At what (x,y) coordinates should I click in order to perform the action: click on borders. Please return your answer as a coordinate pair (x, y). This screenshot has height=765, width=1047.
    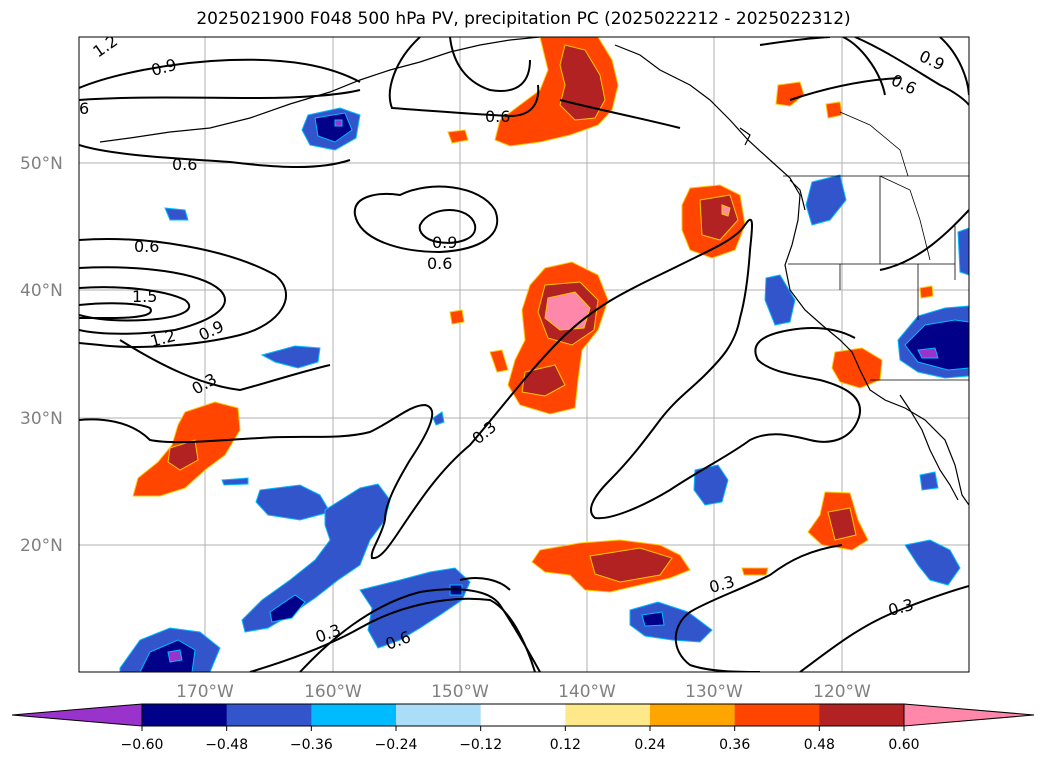
    Looking at the image, I should click on (876, 246).